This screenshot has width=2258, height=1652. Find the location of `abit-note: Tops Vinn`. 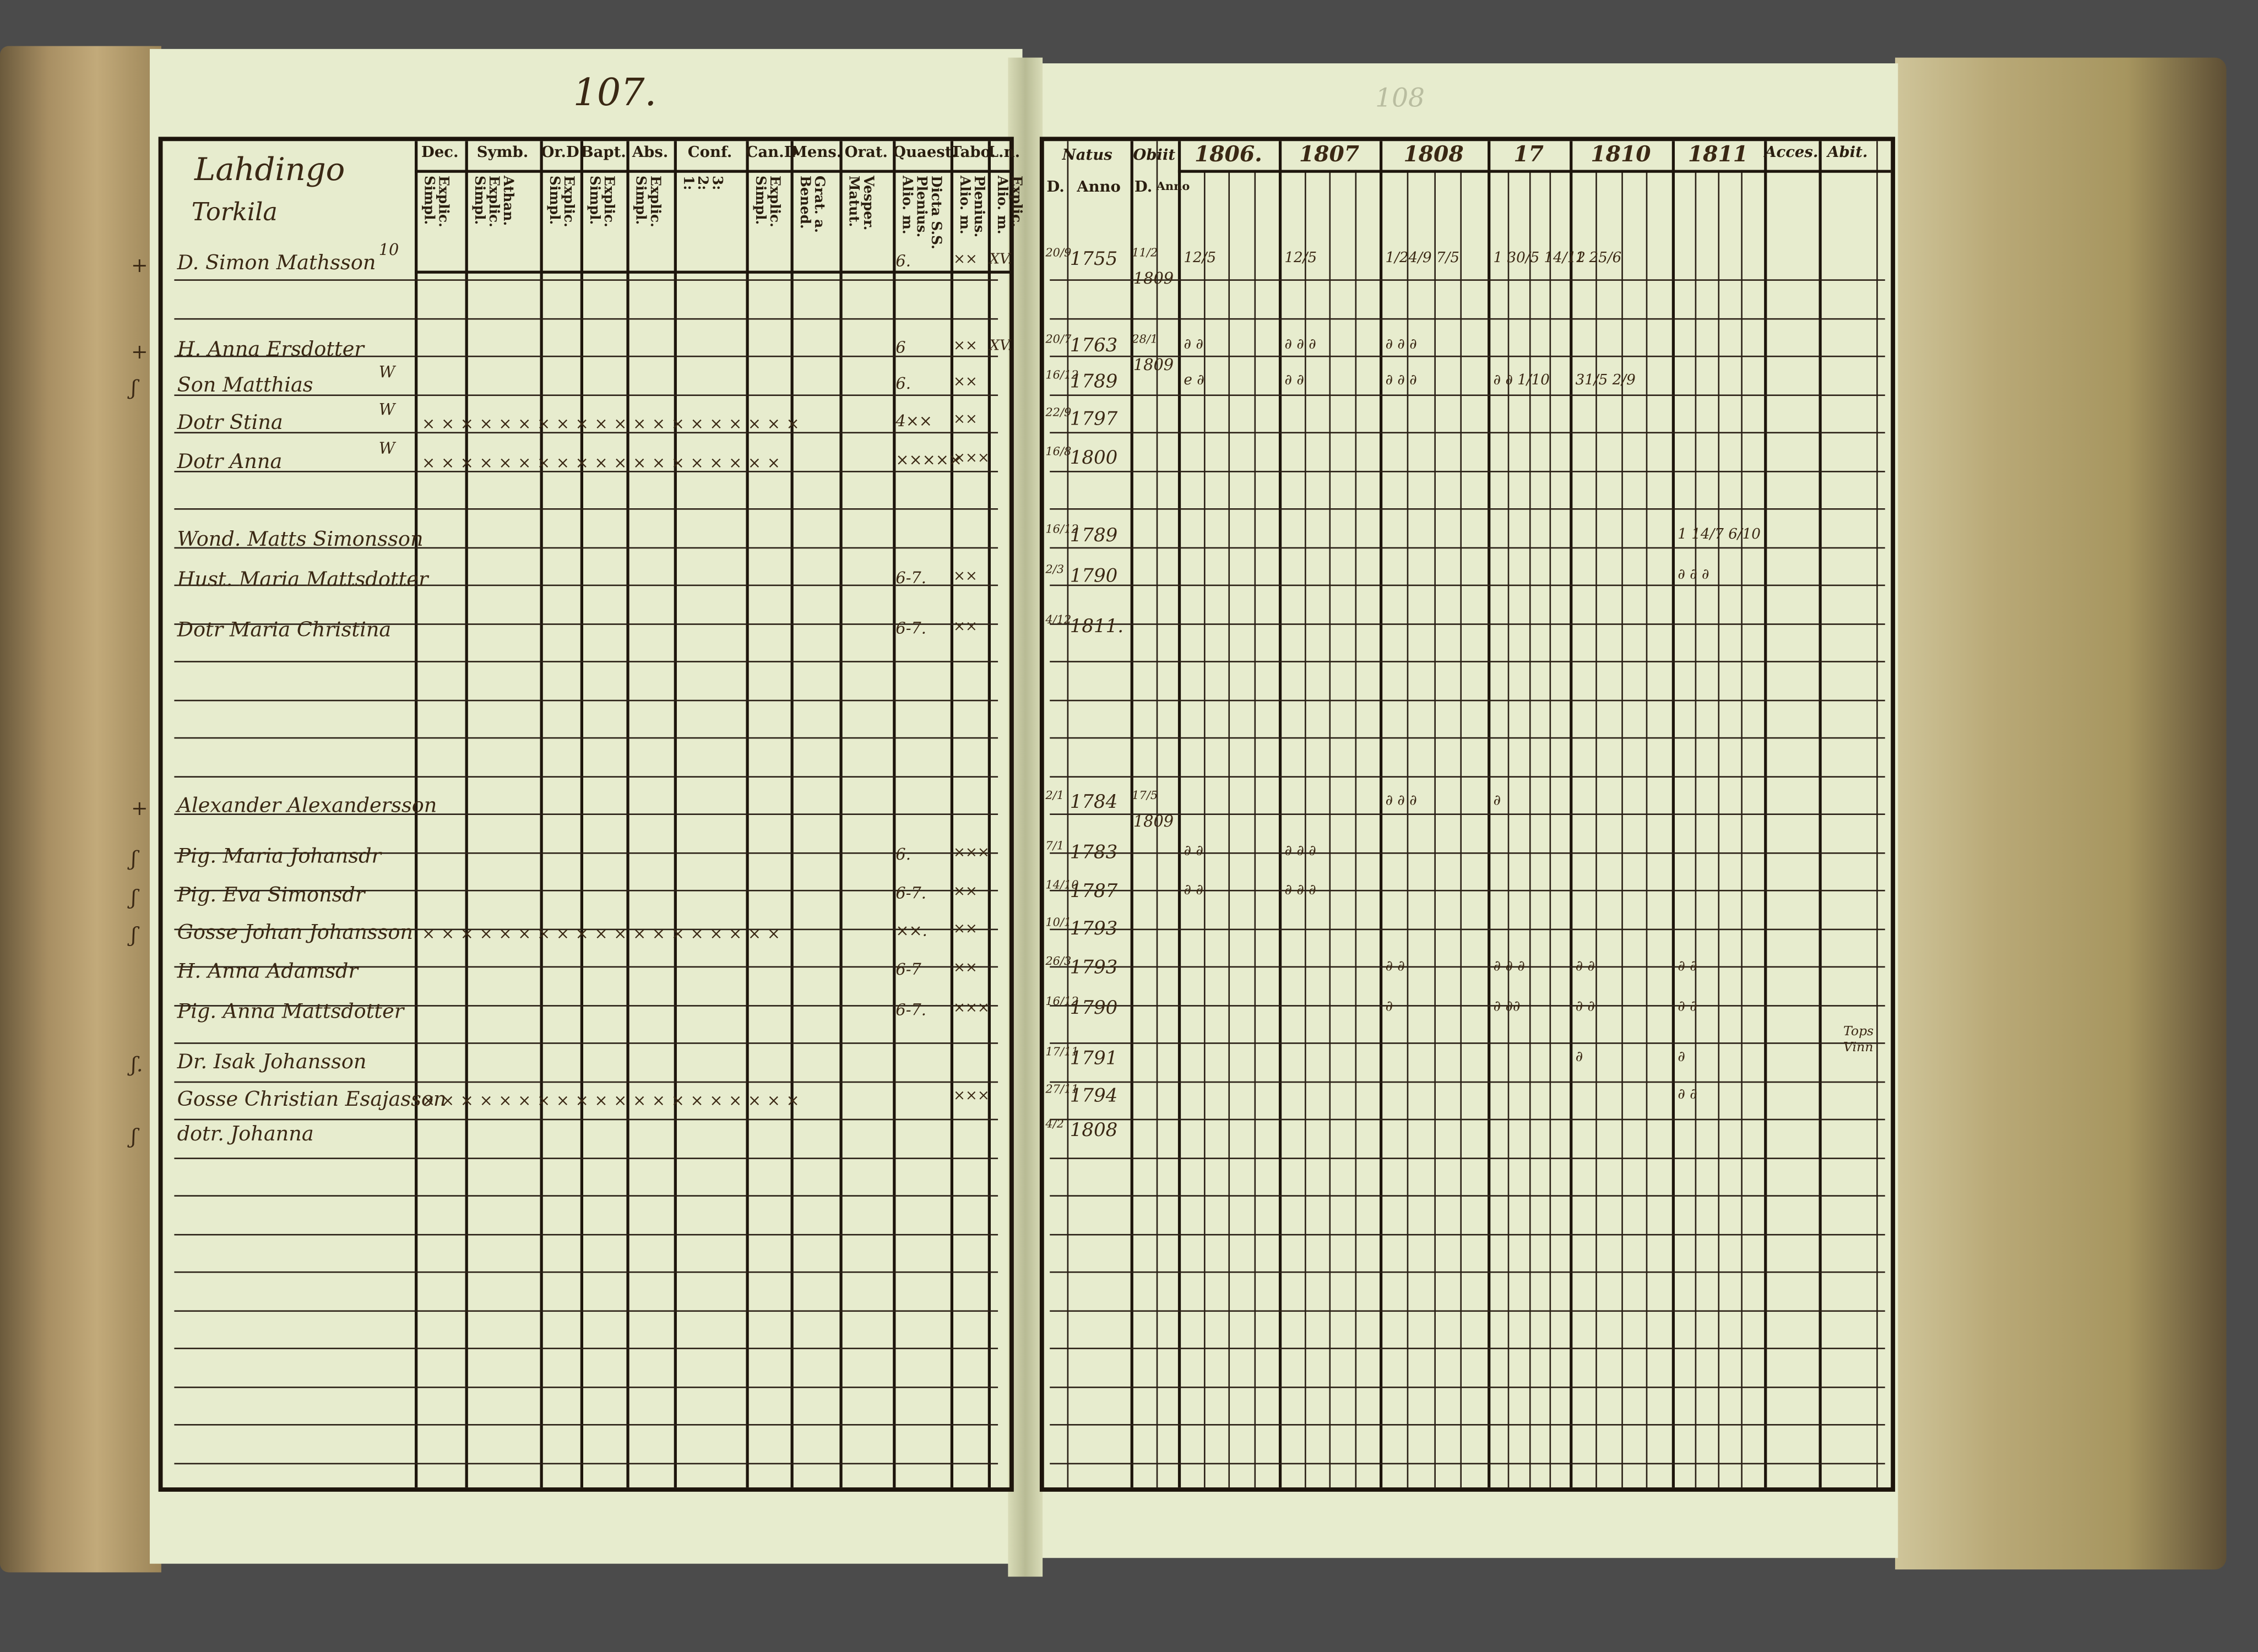

abit-note: Tops Vinn is located at coordinates (1861, 1040).